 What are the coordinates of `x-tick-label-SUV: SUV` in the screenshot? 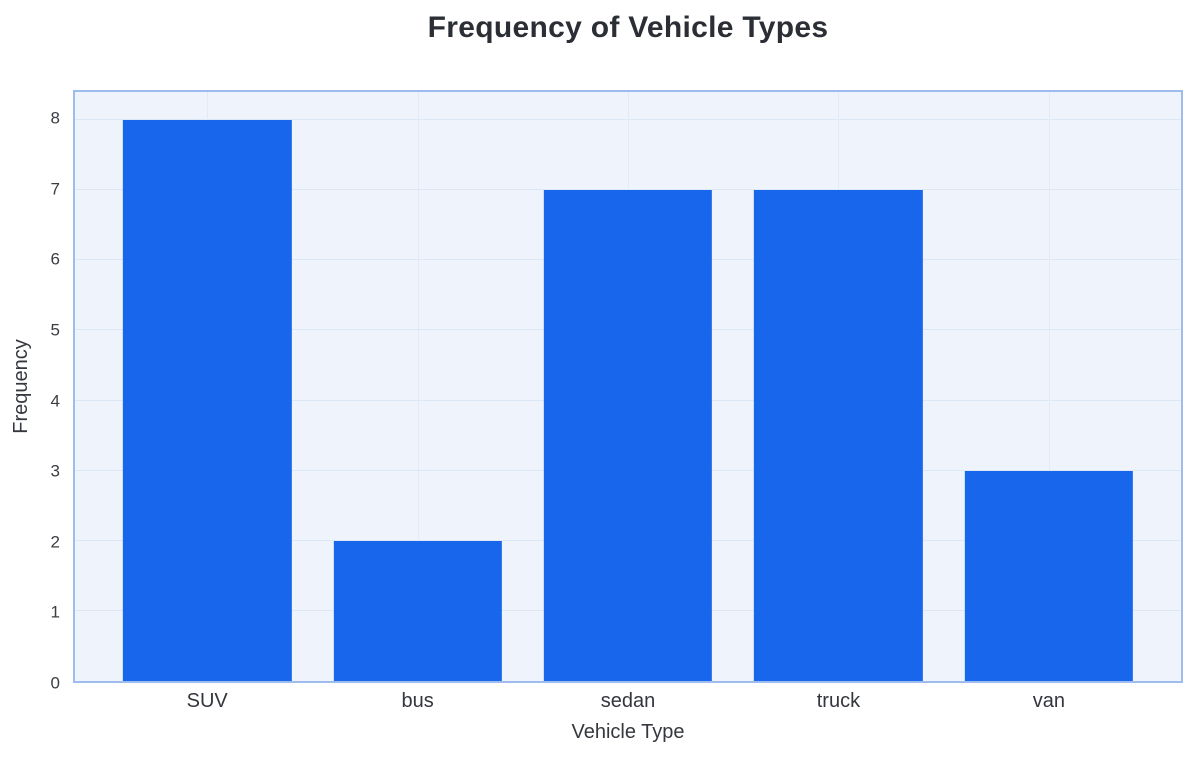 It's located at (207, 701).